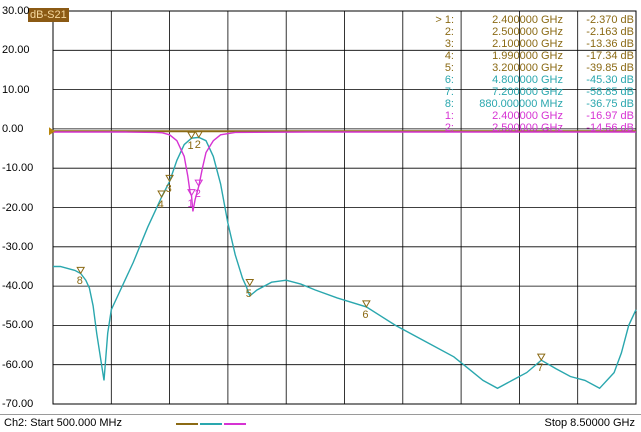  Describe the element at coordinates (610, 32) in the screenshot. I see `marker-row-value: -2.163 dB` at that location.